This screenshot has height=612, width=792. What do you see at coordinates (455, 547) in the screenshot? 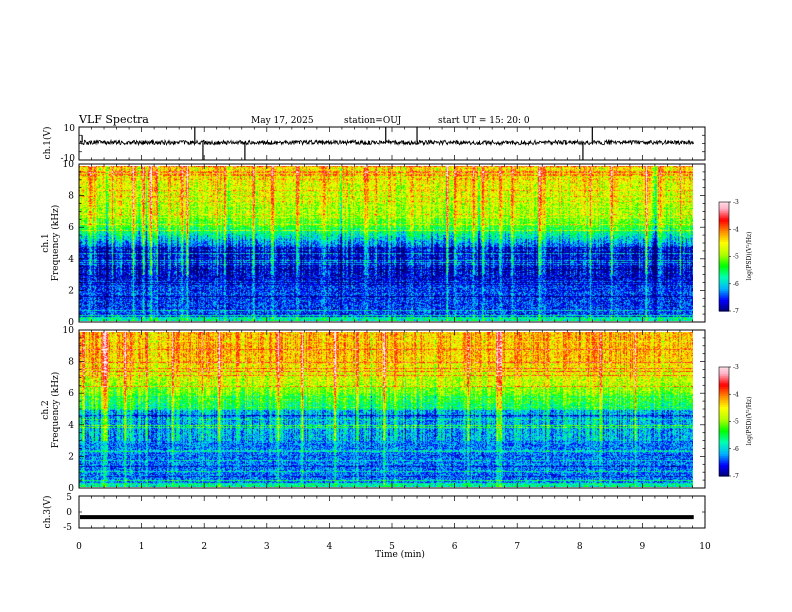
I see `x-tick-label: 6` at bounding box center [455, 547].